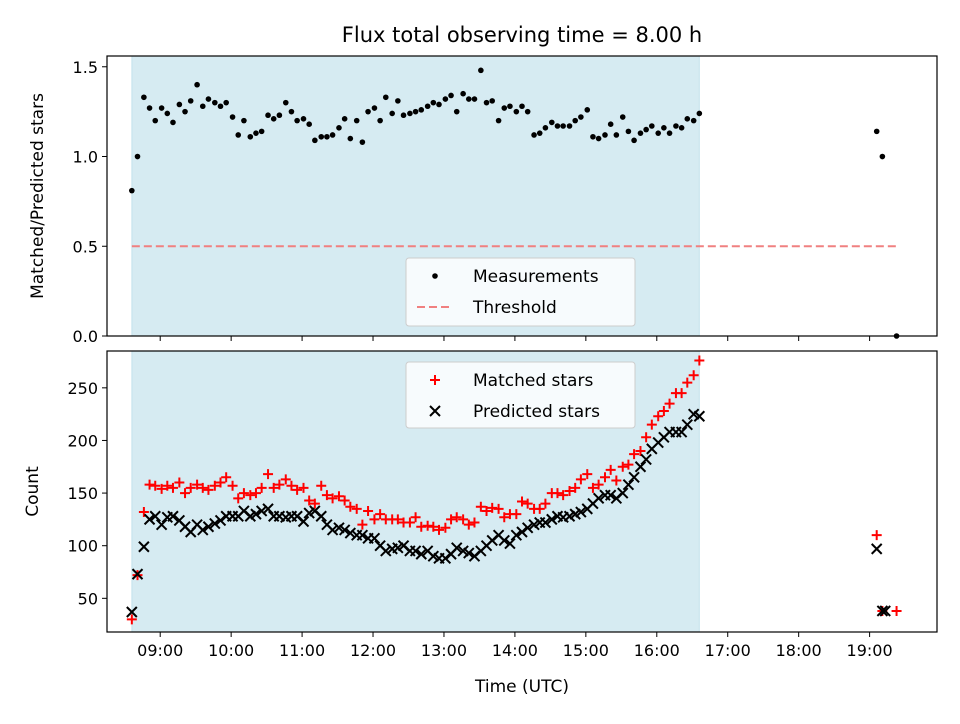  Describe the element at coordinates (799, 650) in the screenshot. I see `x-tick-label: 18:00` at that location.